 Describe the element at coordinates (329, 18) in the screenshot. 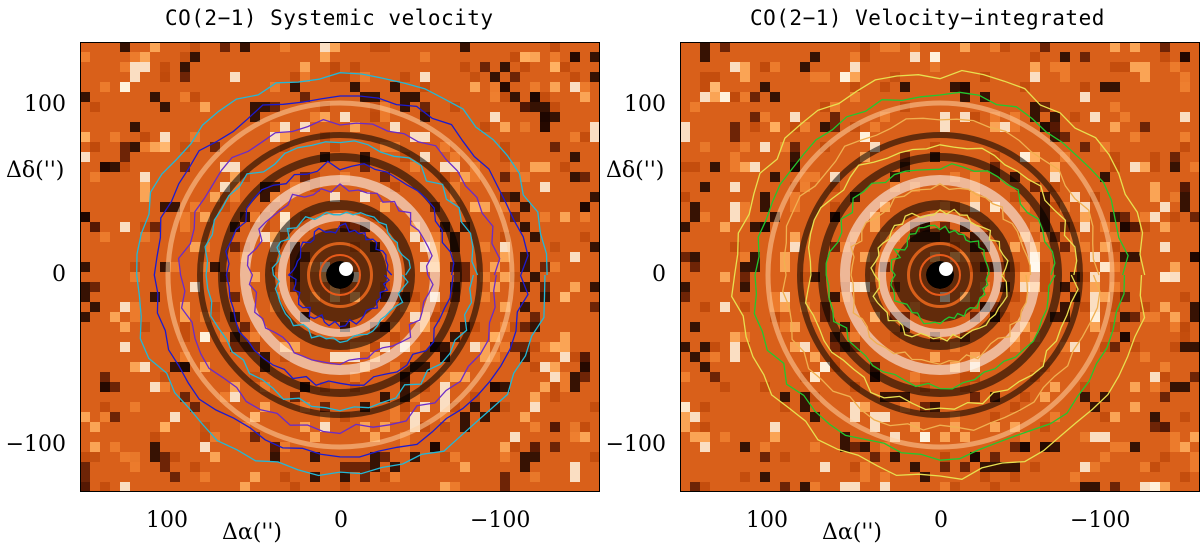

I see `panel-title: CO(2−1) Systemic velocity` at that location.